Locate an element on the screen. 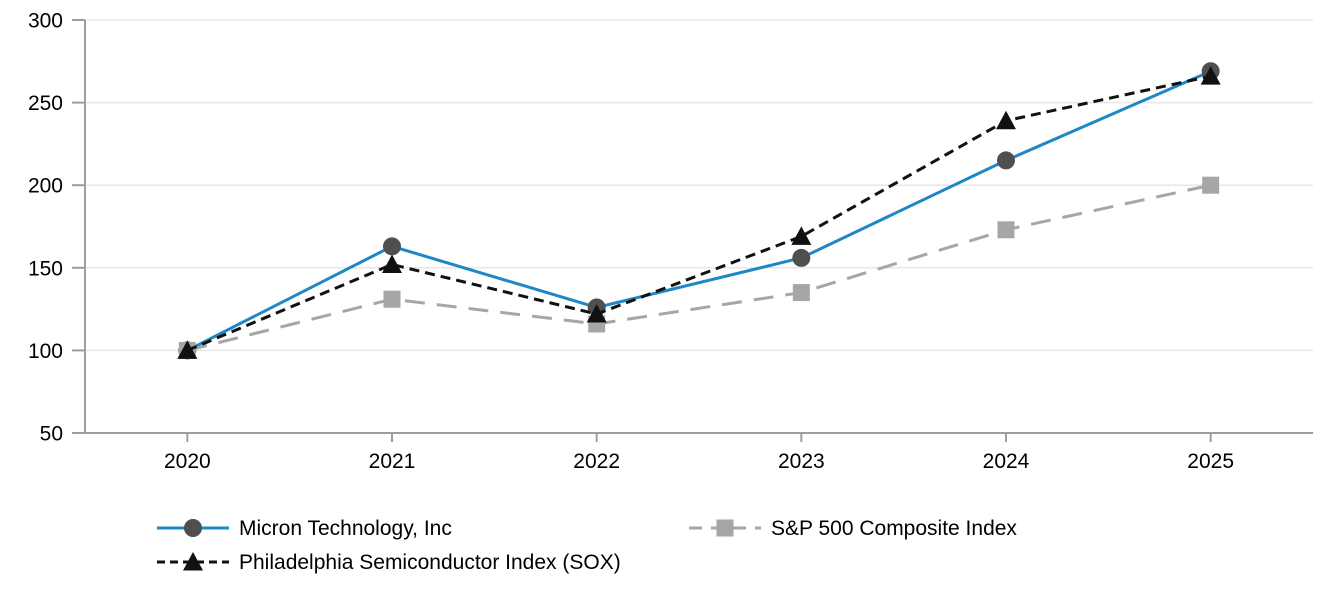 The height and width of the screenshot is (612, 1332). micron-line-swatch is located at coordinates (193, 528).